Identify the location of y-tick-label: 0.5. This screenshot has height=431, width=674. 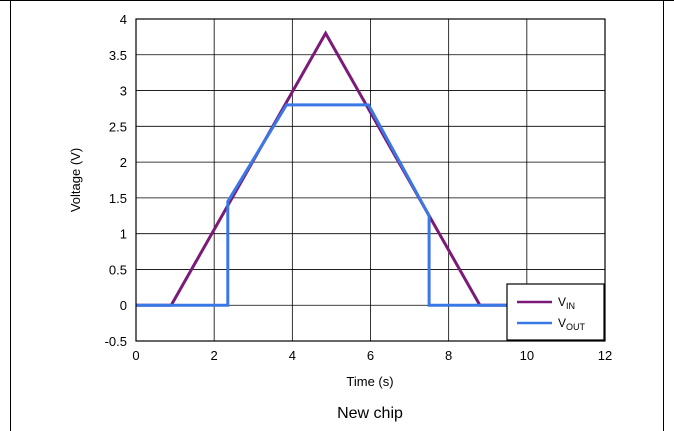
(118, 269).